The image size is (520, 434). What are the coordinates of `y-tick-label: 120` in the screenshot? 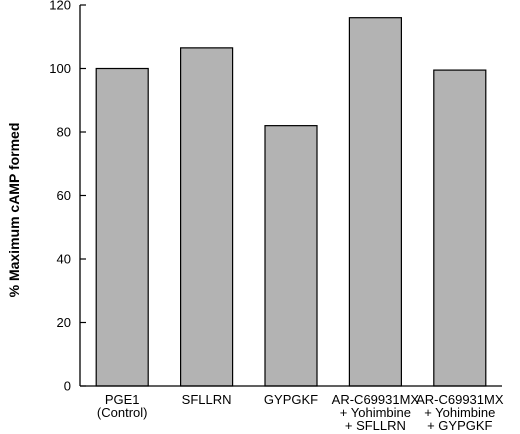 It's located at (60, 6).